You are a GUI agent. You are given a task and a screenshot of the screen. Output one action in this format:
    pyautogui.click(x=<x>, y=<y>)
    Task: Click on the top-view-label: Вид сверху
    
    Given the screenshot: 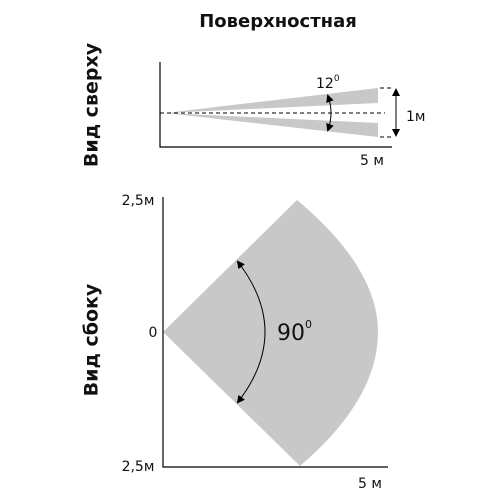 What is the action you would take?
    pyautogui.click(x=92, y=104)
    